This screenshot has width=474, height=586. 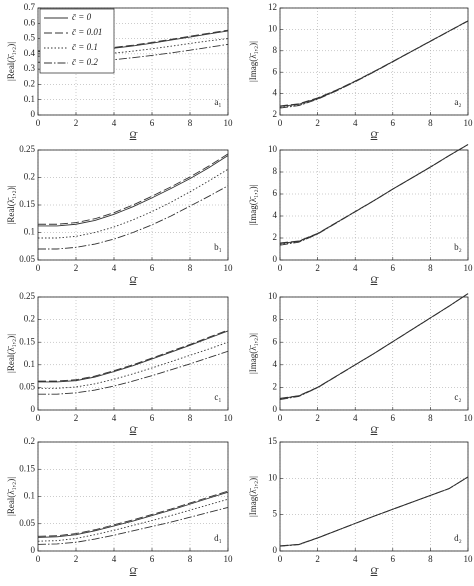 I want to click on y-tick-label: 15, so click(x=273, y=441).